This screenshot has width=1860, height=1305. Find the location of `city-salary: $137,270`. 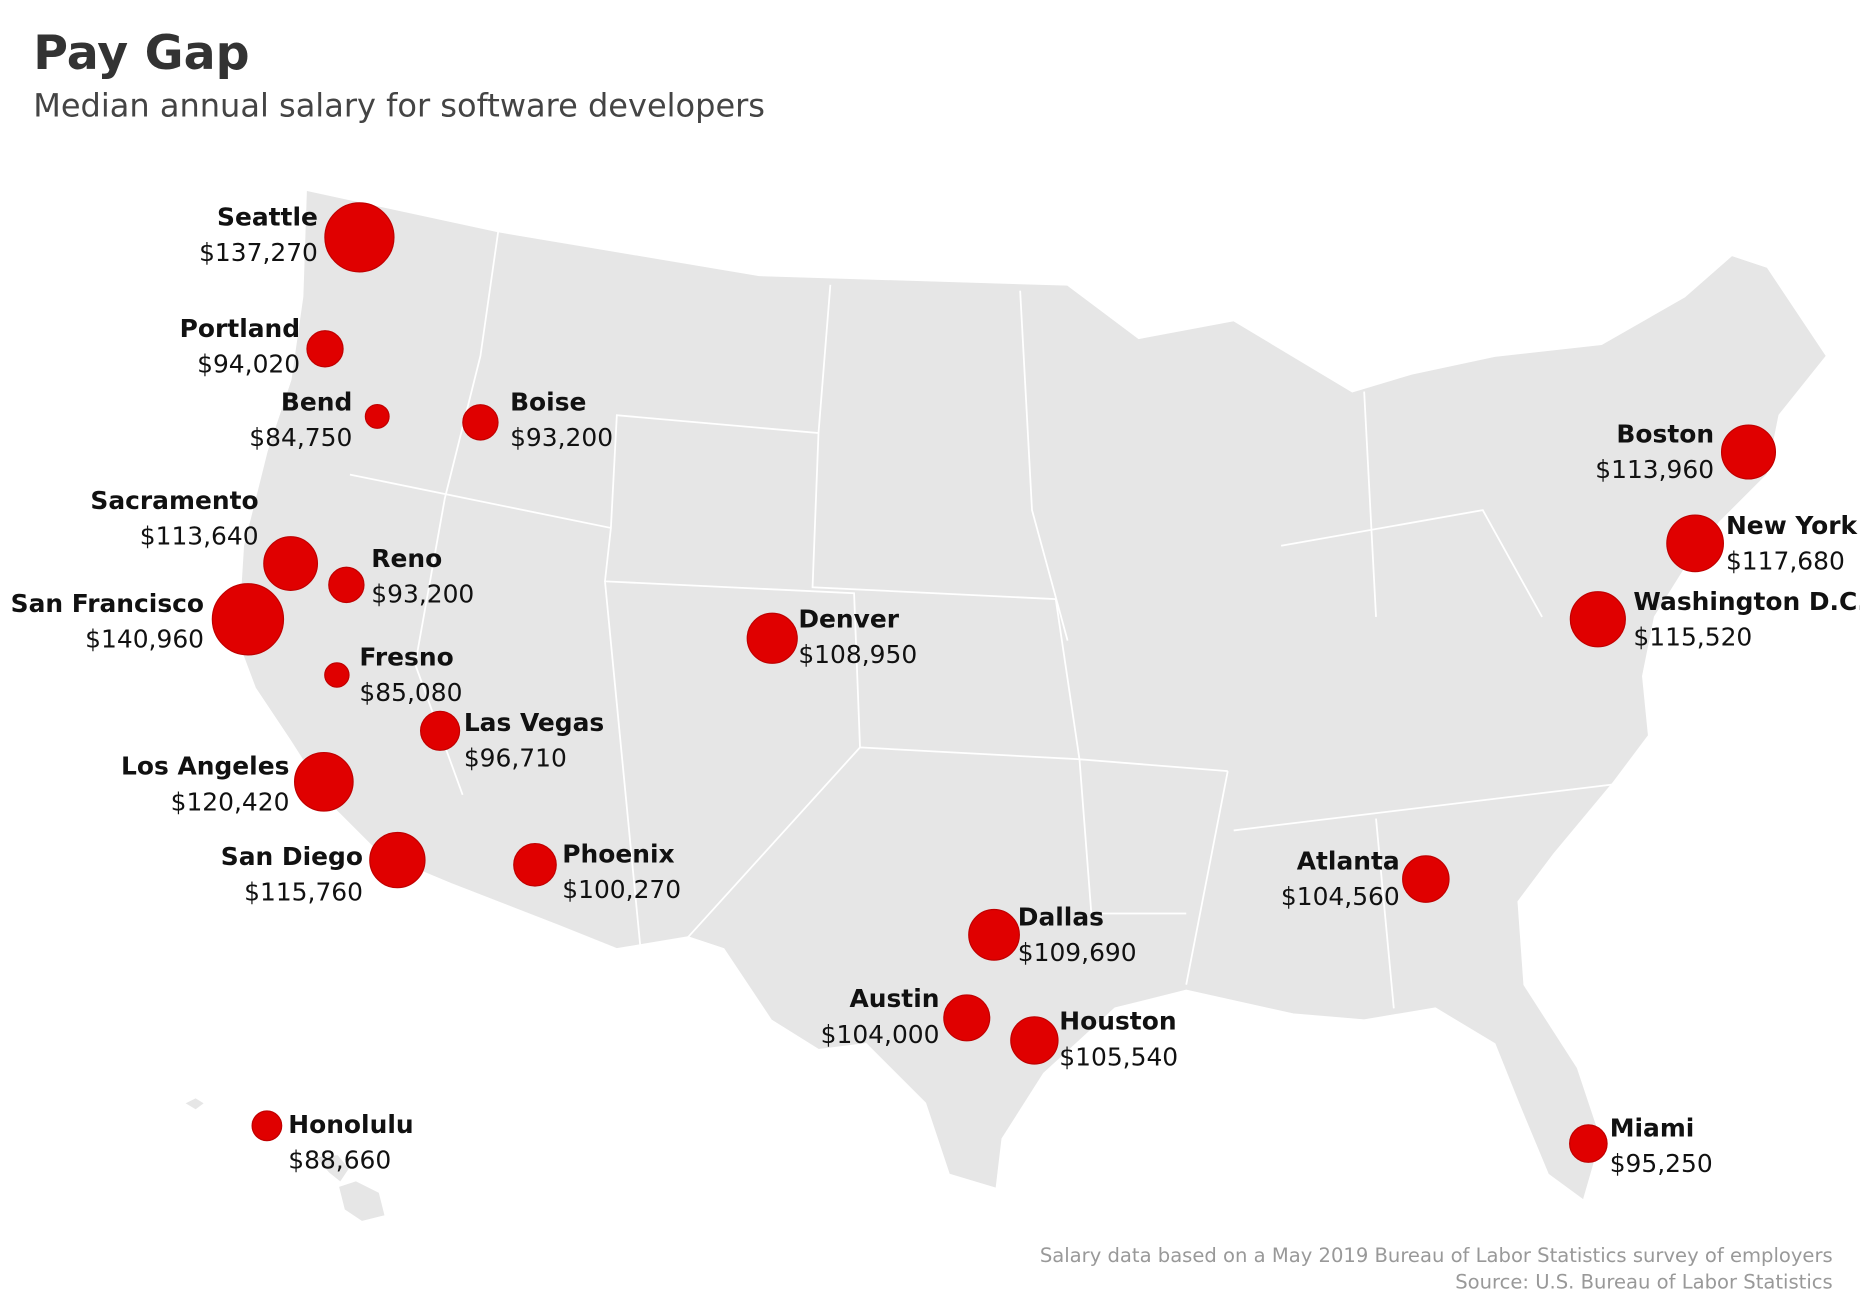

city-salary: $137,270 is located at coordinates (258, 252).